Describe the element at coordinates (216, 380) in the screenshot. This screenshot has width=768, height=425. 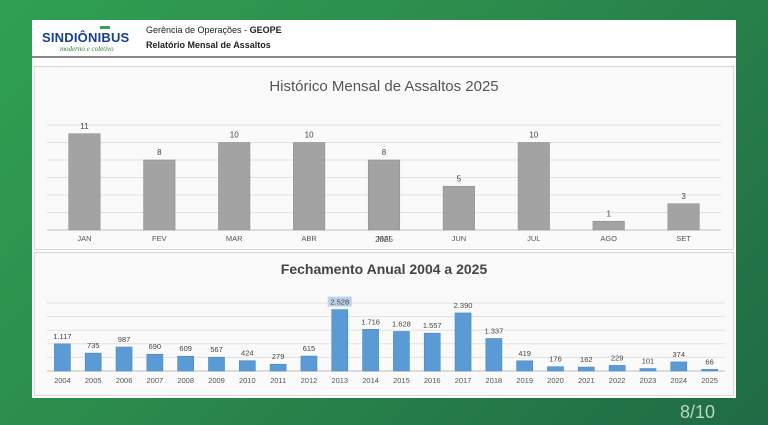
I see `x-tick-label: 2009` at that location.